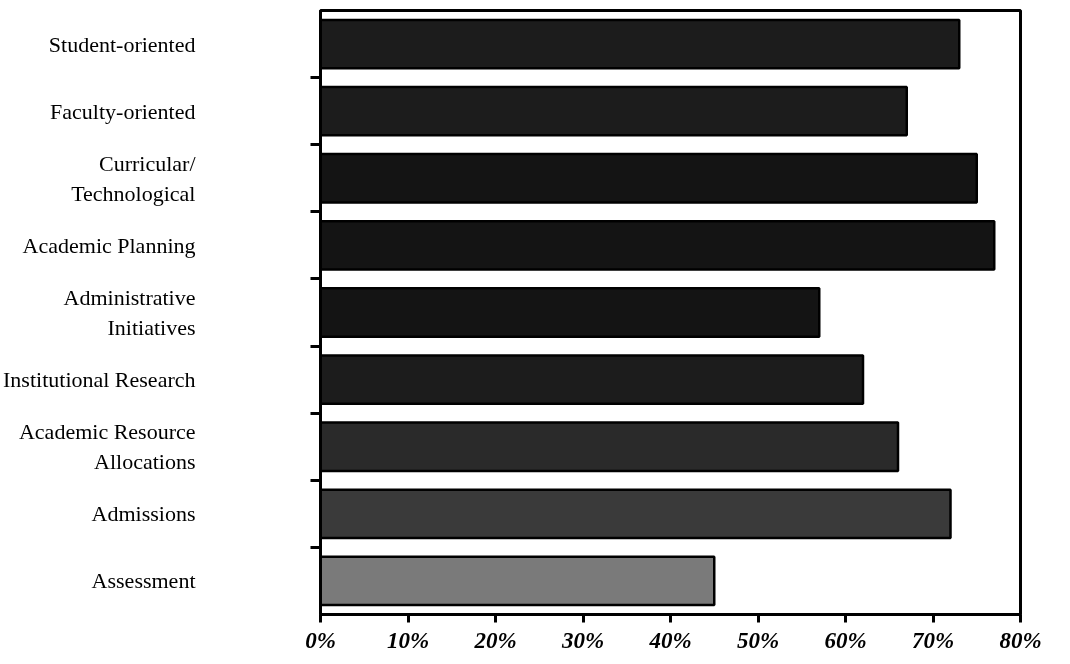 This screenshot has height=664, width=1070. Describe the element at coordinates (845, 640) in the screenshot. I see `x-tick-label: 60%` at that location.